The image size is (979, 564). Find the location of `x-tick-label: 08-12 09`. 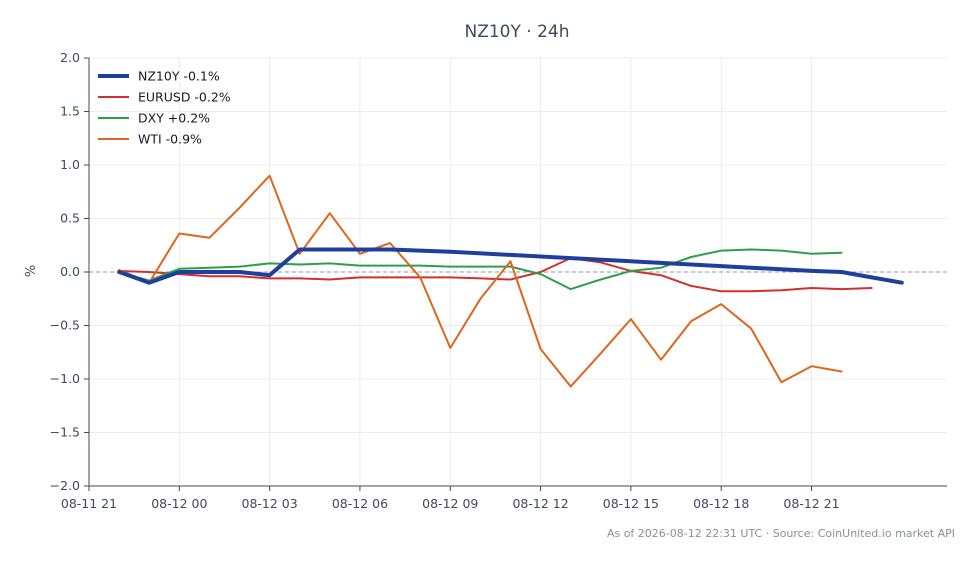

x-tick-label: 08-12 09 is located at coordinates (450, 503).